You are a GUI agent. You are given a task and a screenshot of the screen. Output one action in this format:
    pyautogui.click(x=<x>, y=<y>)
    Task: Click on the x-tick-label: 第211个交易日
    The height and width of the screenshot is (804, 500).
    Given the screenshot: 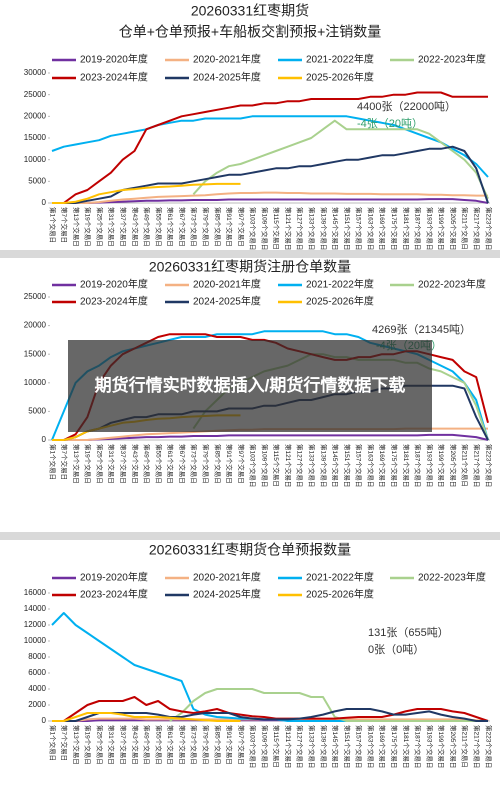 What is the action you would take?
    pyautogui.click(x=465, y=228)
    